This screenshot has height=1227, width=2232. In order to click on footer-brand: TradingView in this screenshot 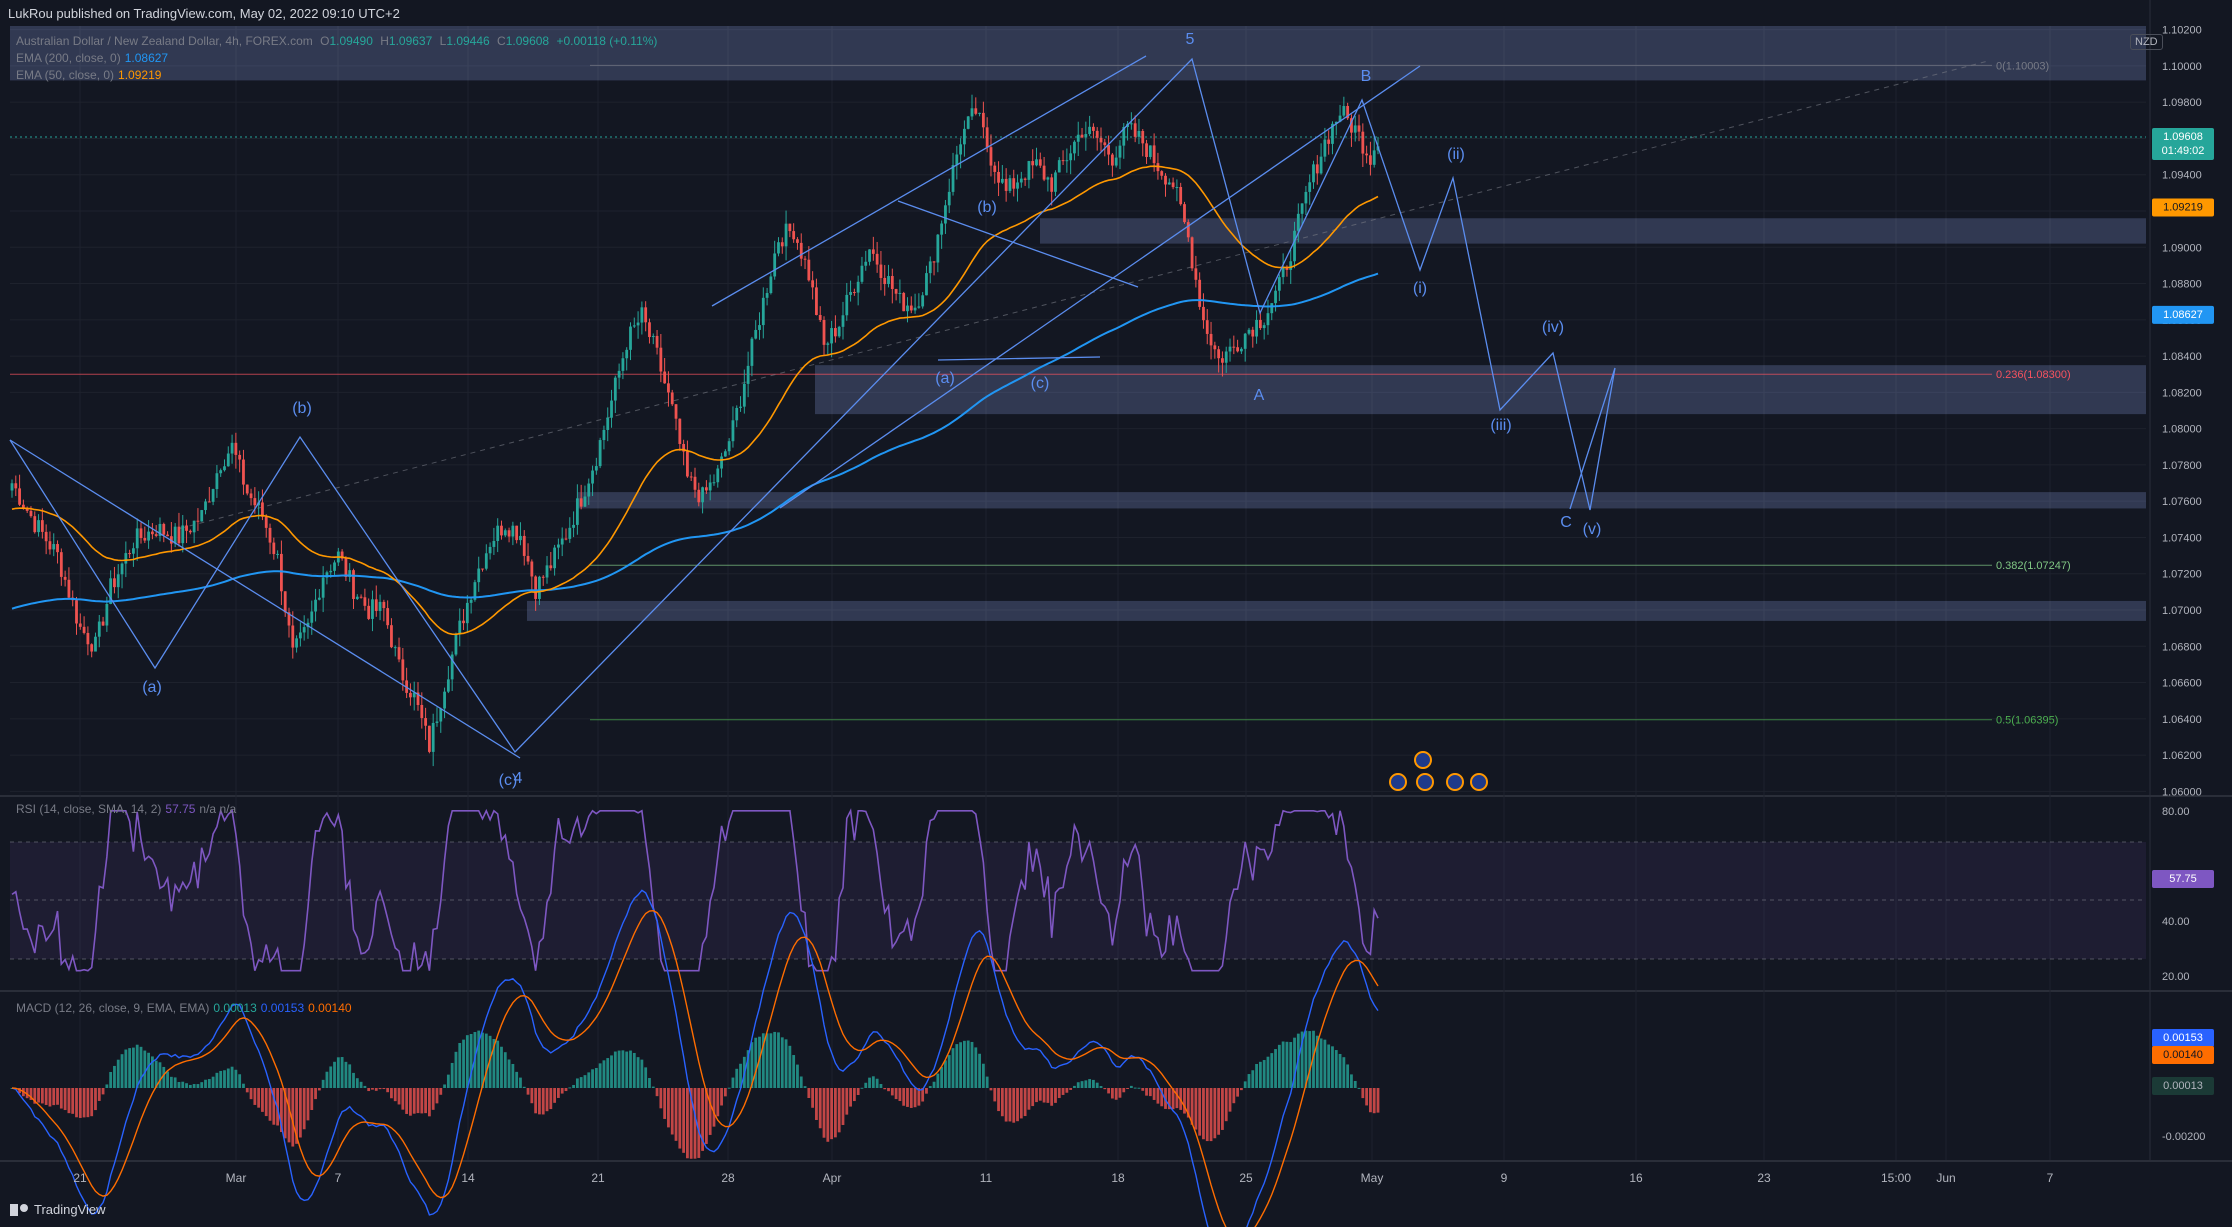, I will do `click(58, 1209)`.